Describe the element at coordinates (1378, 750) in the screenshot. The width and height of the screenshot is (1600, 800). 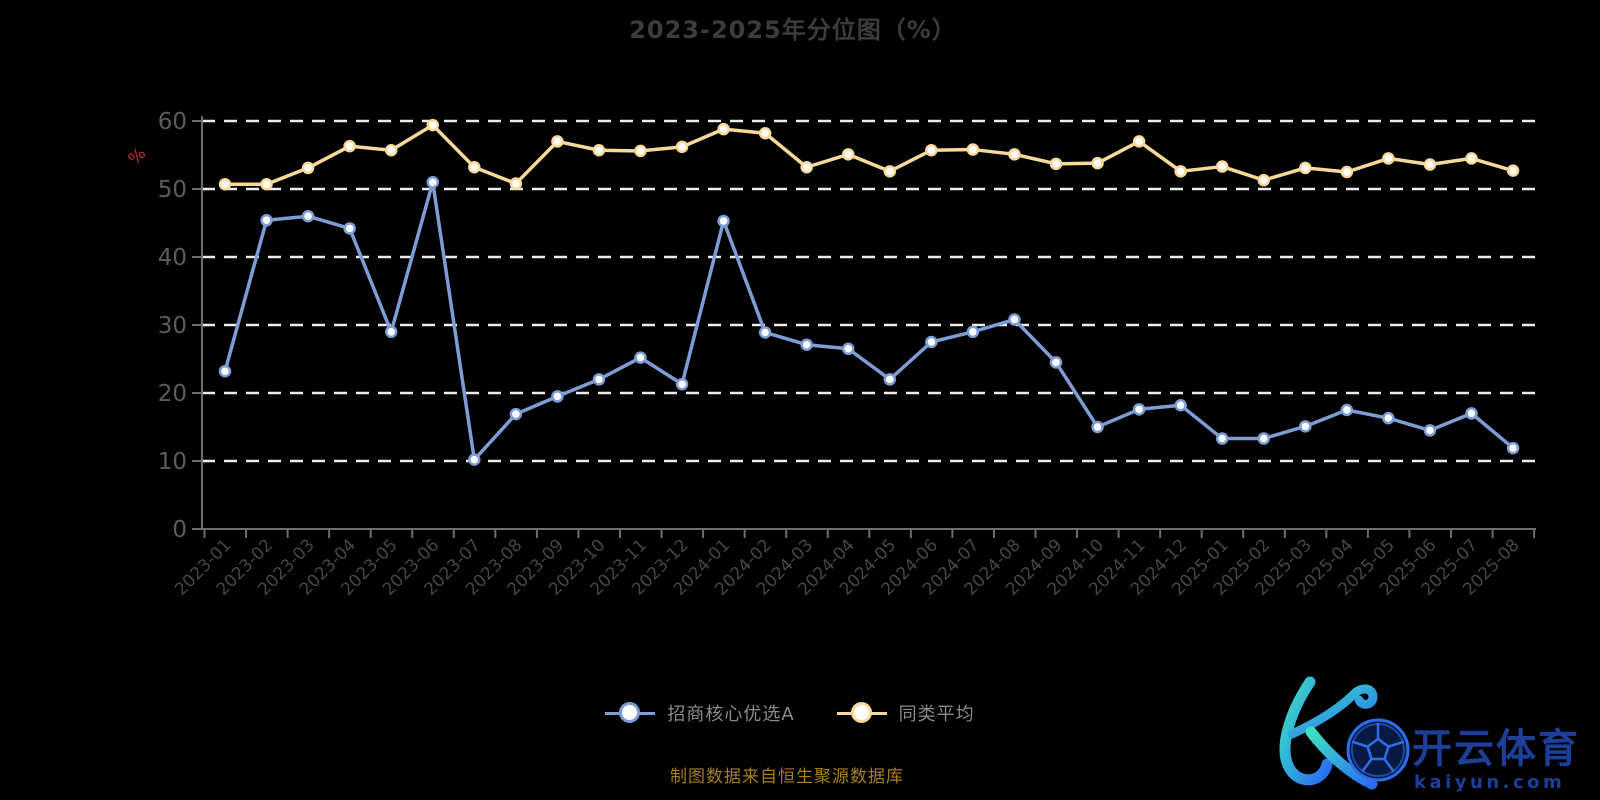
I see `soccer-ball-icon` at that location.